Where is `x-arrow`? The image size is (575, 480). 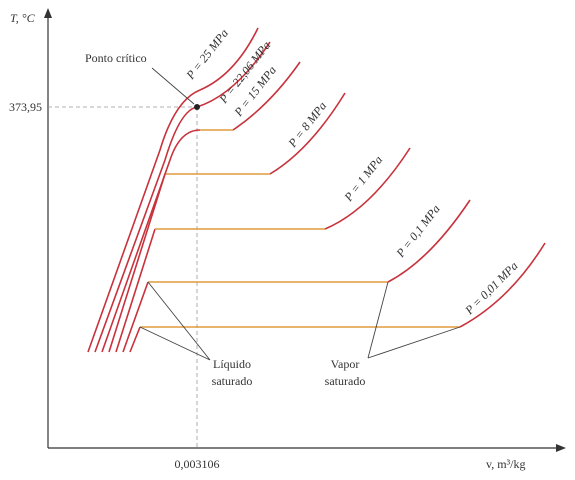 x-arrow is located at coordinates (561, 448).